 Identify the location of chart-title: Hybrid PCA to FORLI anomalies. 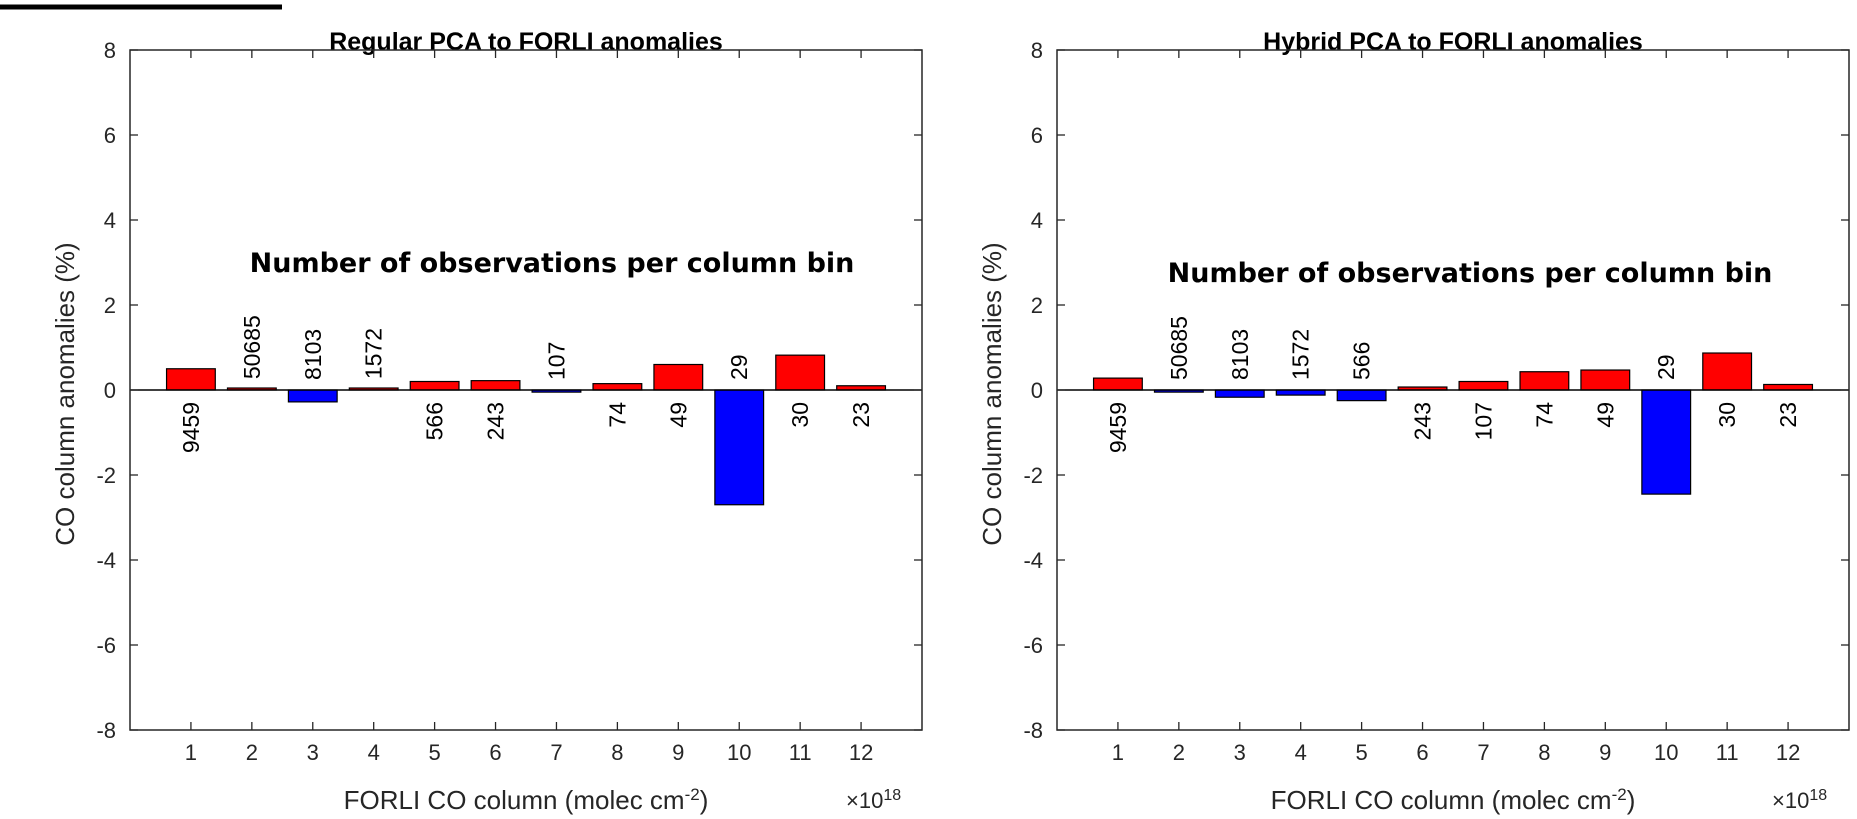
(1453, 42).